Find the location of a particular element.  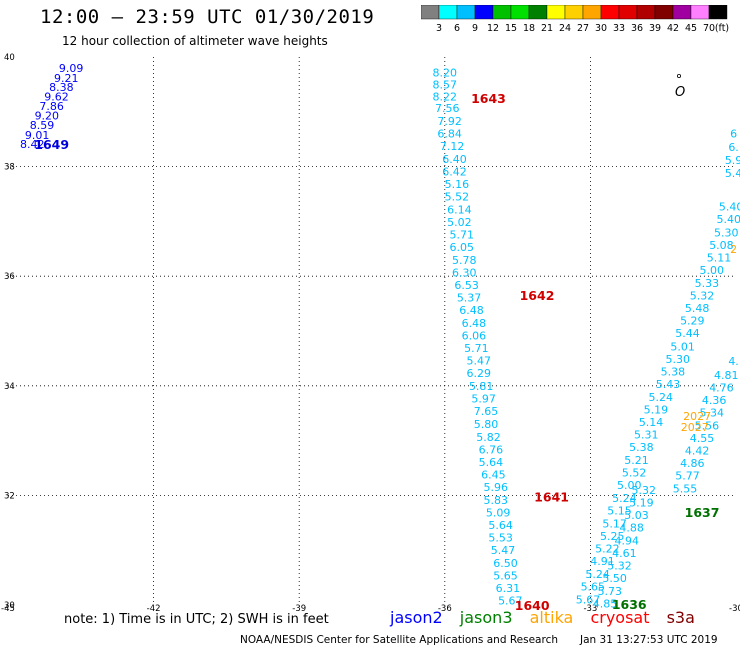

wave-height-value: 6.05 is located at coordinates (462, 247).